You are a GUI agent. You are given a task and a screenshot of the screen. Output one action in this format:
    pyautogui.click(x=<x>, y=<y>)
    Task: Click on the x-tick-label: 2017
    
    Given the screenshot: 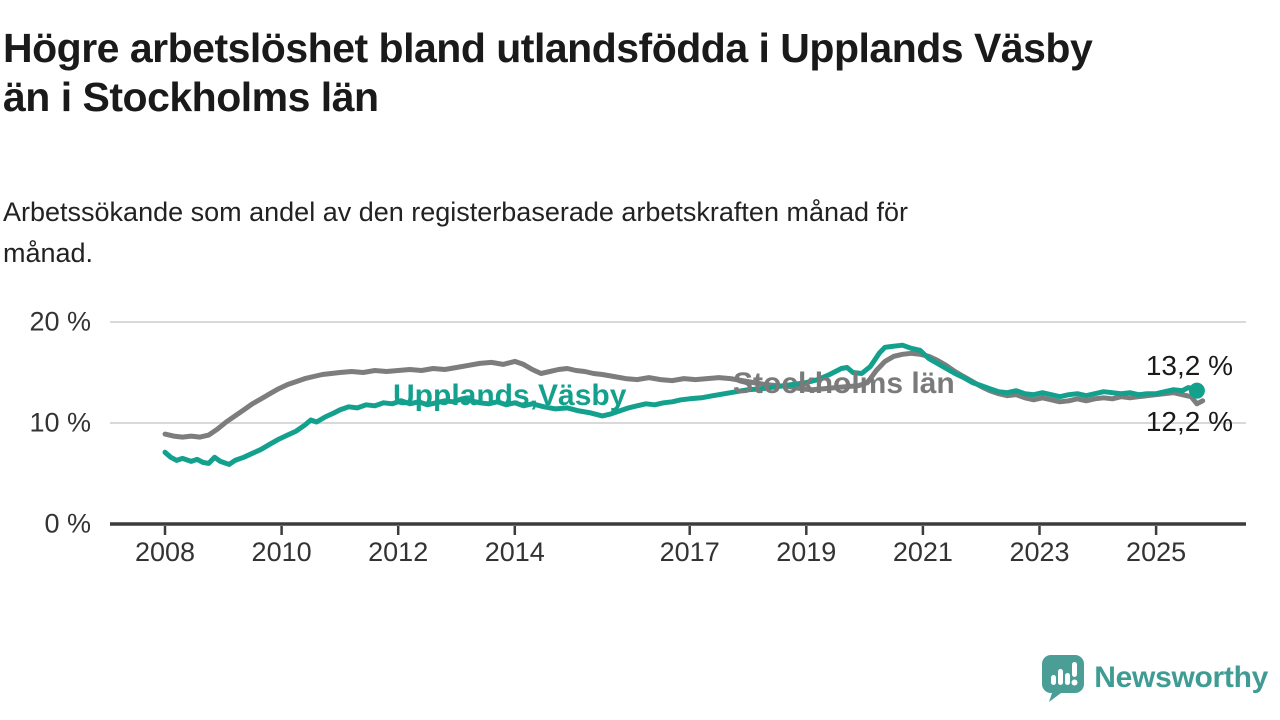 What is the action you would take?
    pyautogui.click(x=689, y=552)
    